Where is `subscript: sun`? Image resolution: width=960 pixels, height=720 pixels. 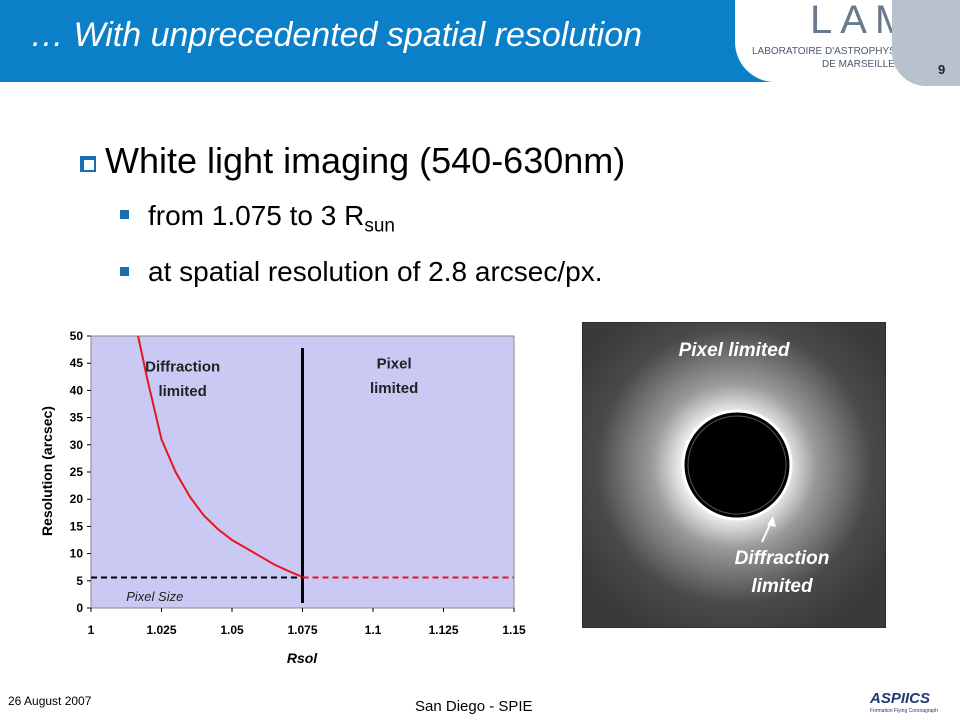
subscript: sun is located at coordinates (379, 226).